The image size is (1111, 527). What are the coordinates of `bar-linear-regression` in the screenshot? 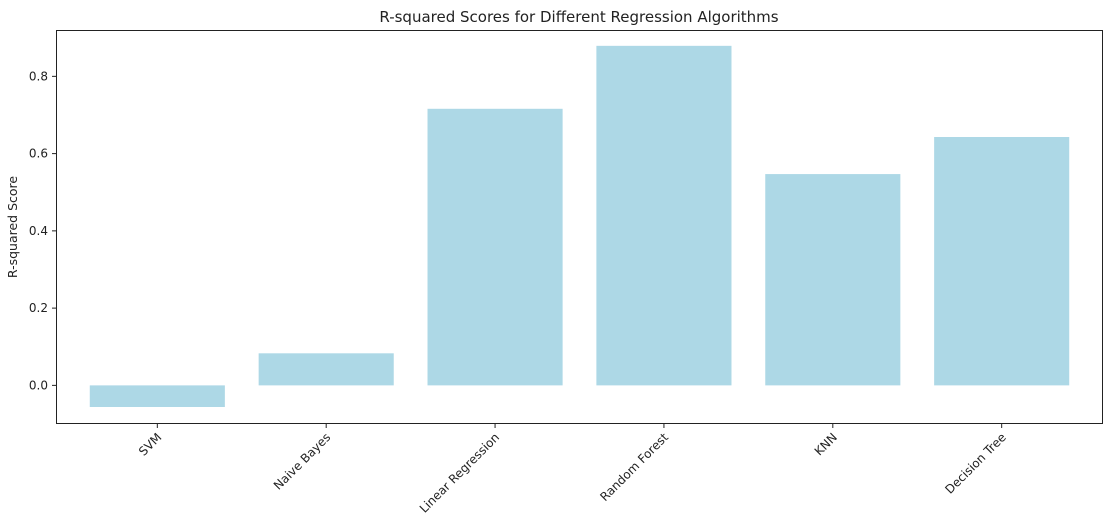 It's located at (495, 247).